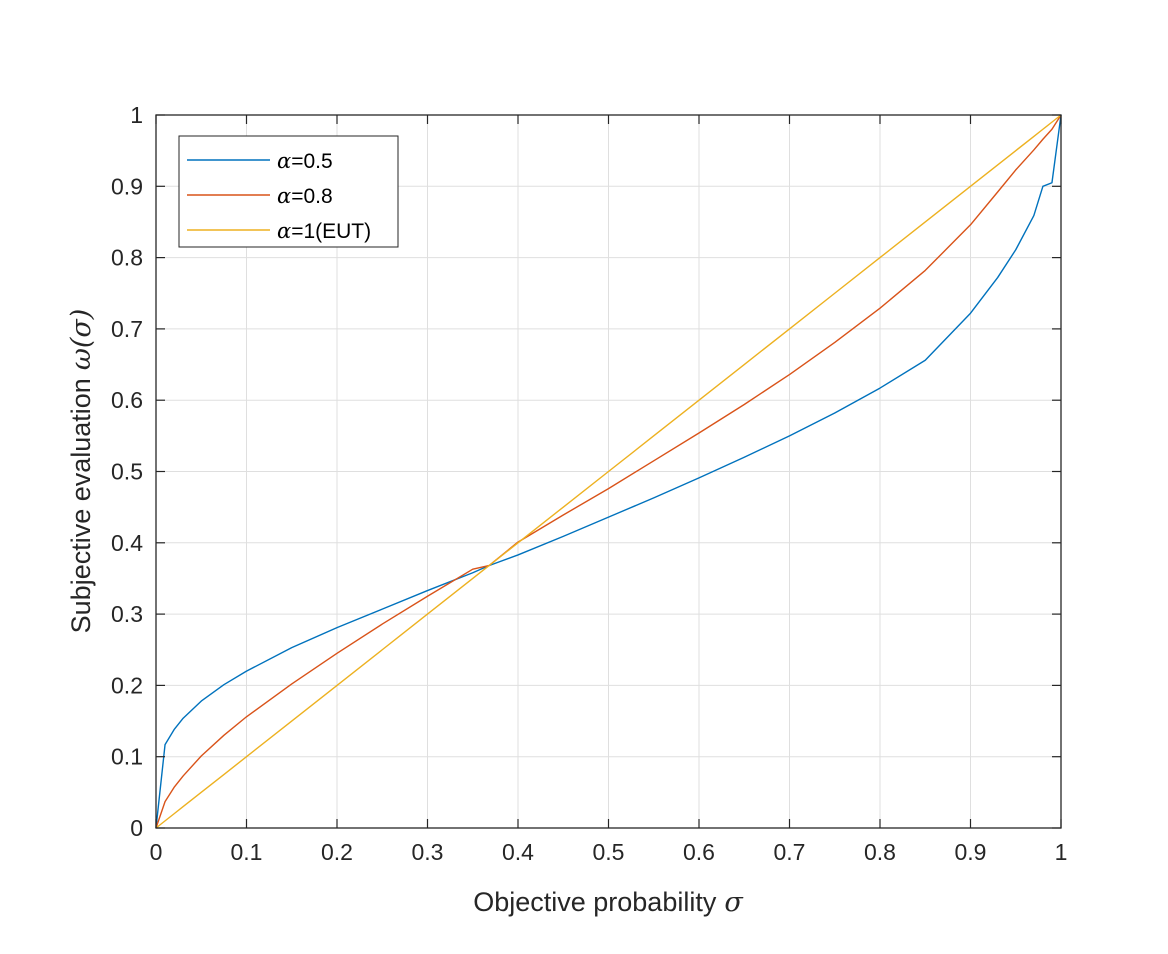 The height and width of the screenshot is (954, 1168). I want to click on y-tick-label: 0.4, so click(127, 543).